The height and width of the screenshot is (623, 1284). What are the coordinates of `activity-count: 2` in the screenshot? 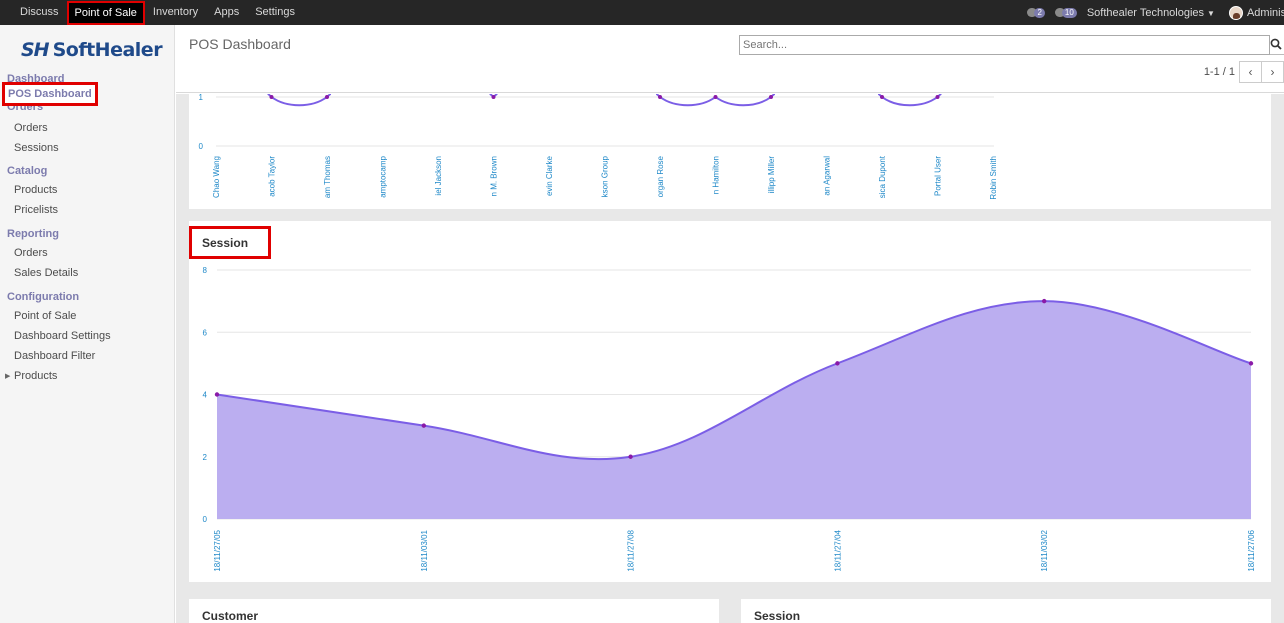 It's located at (1039, 12).